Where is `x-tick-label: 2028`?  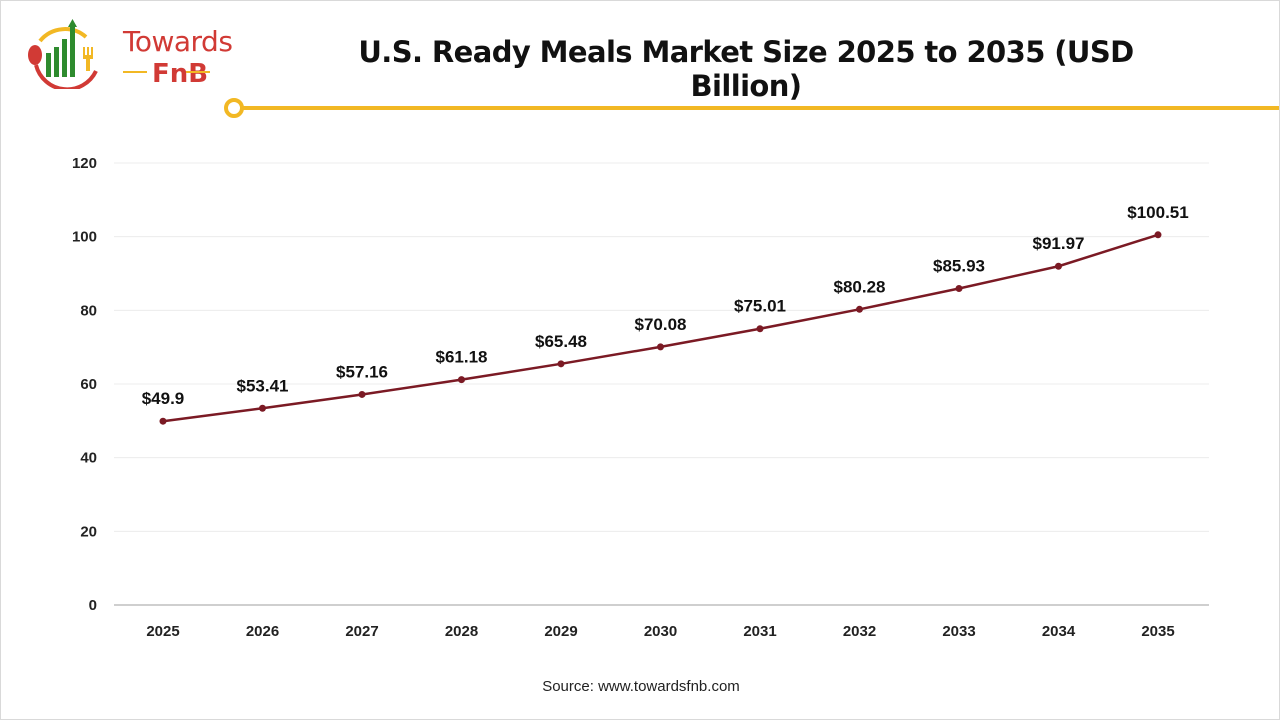
x-tick-label: 2028 is located at coordinates (461, 631).